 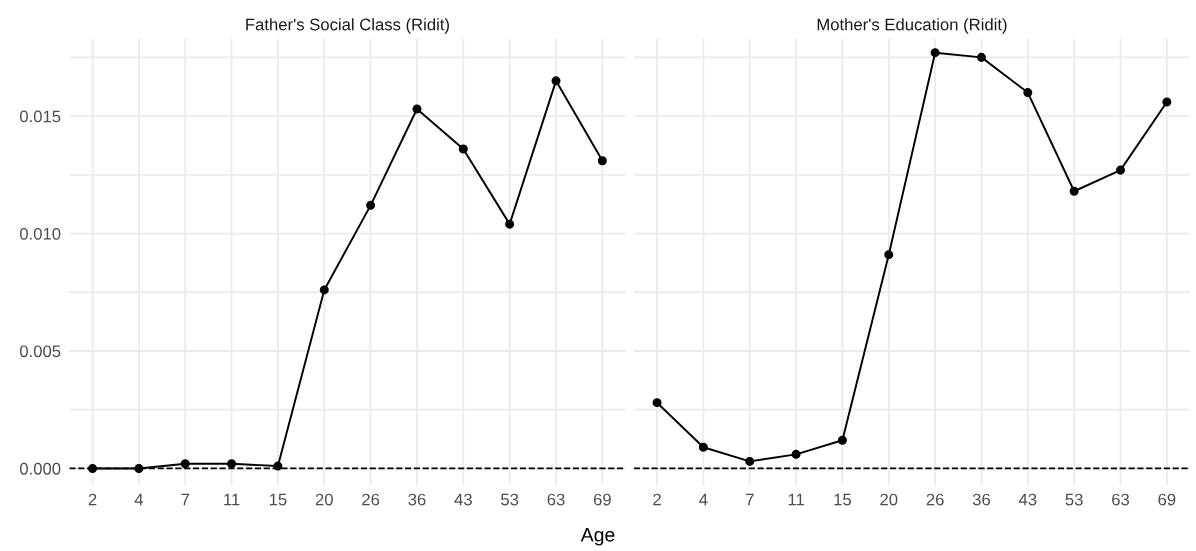 What do you see at coordinates (40, 468) in the screenshot?
I see `y-tick-label: 0.000` at bounding box center [40, 468].